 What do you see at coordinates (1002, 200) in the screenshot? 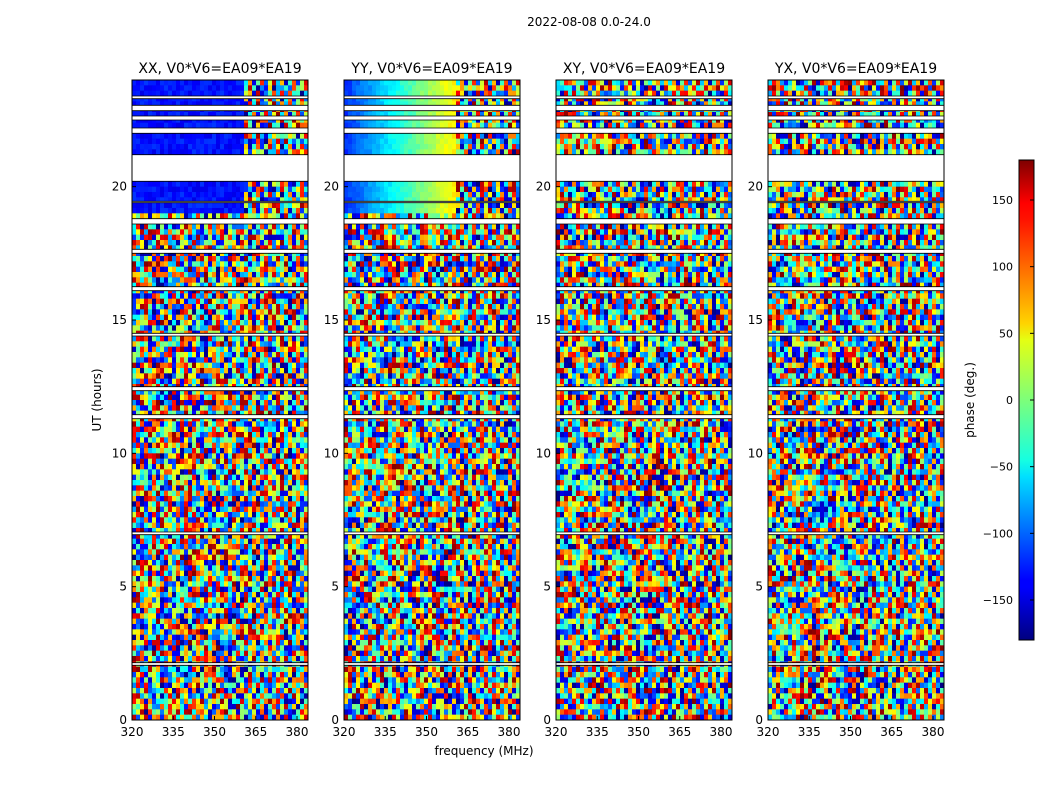
I see `colorbar-tick-label: 150` at bounding box center [1002, 200].